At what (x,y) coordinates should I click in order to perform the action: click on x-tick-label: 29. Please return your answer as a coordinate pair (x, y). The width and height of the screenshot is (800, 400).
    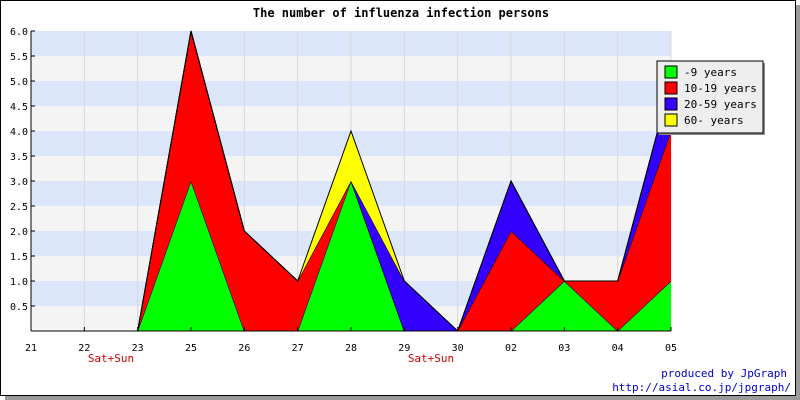
    Looking at the image, I should click on (404, 348).